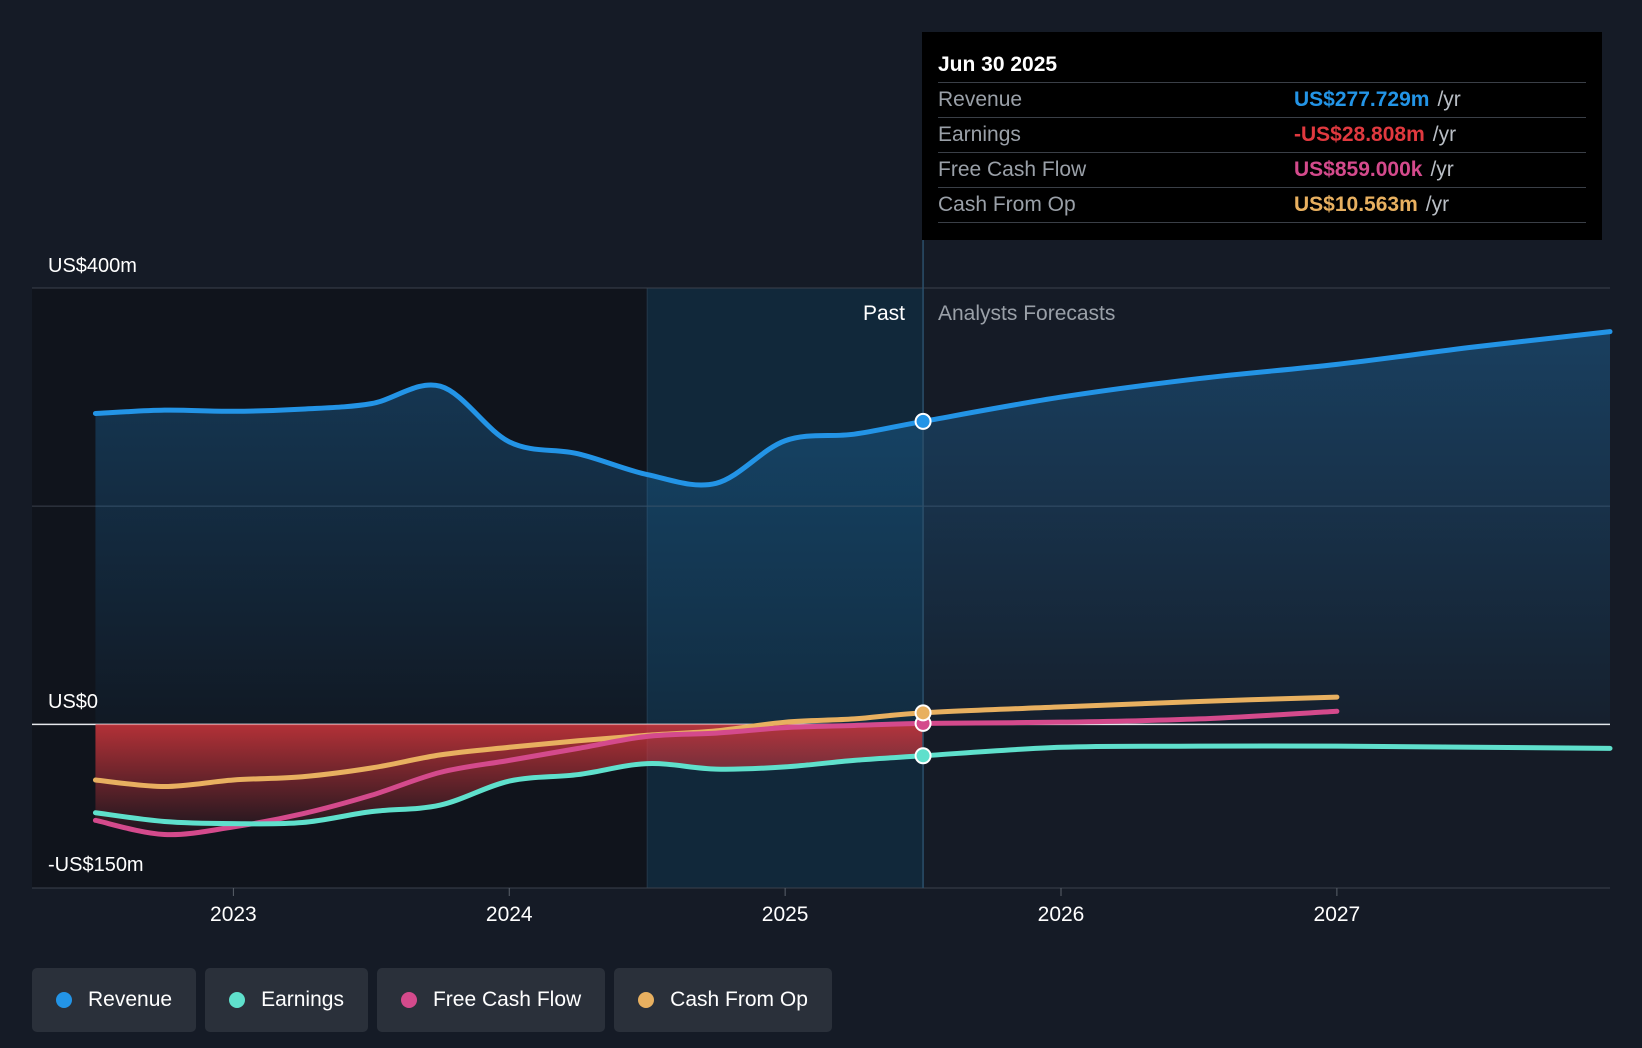 The height and width of the screenshot is (1048, 1642). What do you see at coordinates (1007, 204) in the screenshot?
I see `tooltip-cfo-name: Cash From Op` at bounding box center [1007, 204].